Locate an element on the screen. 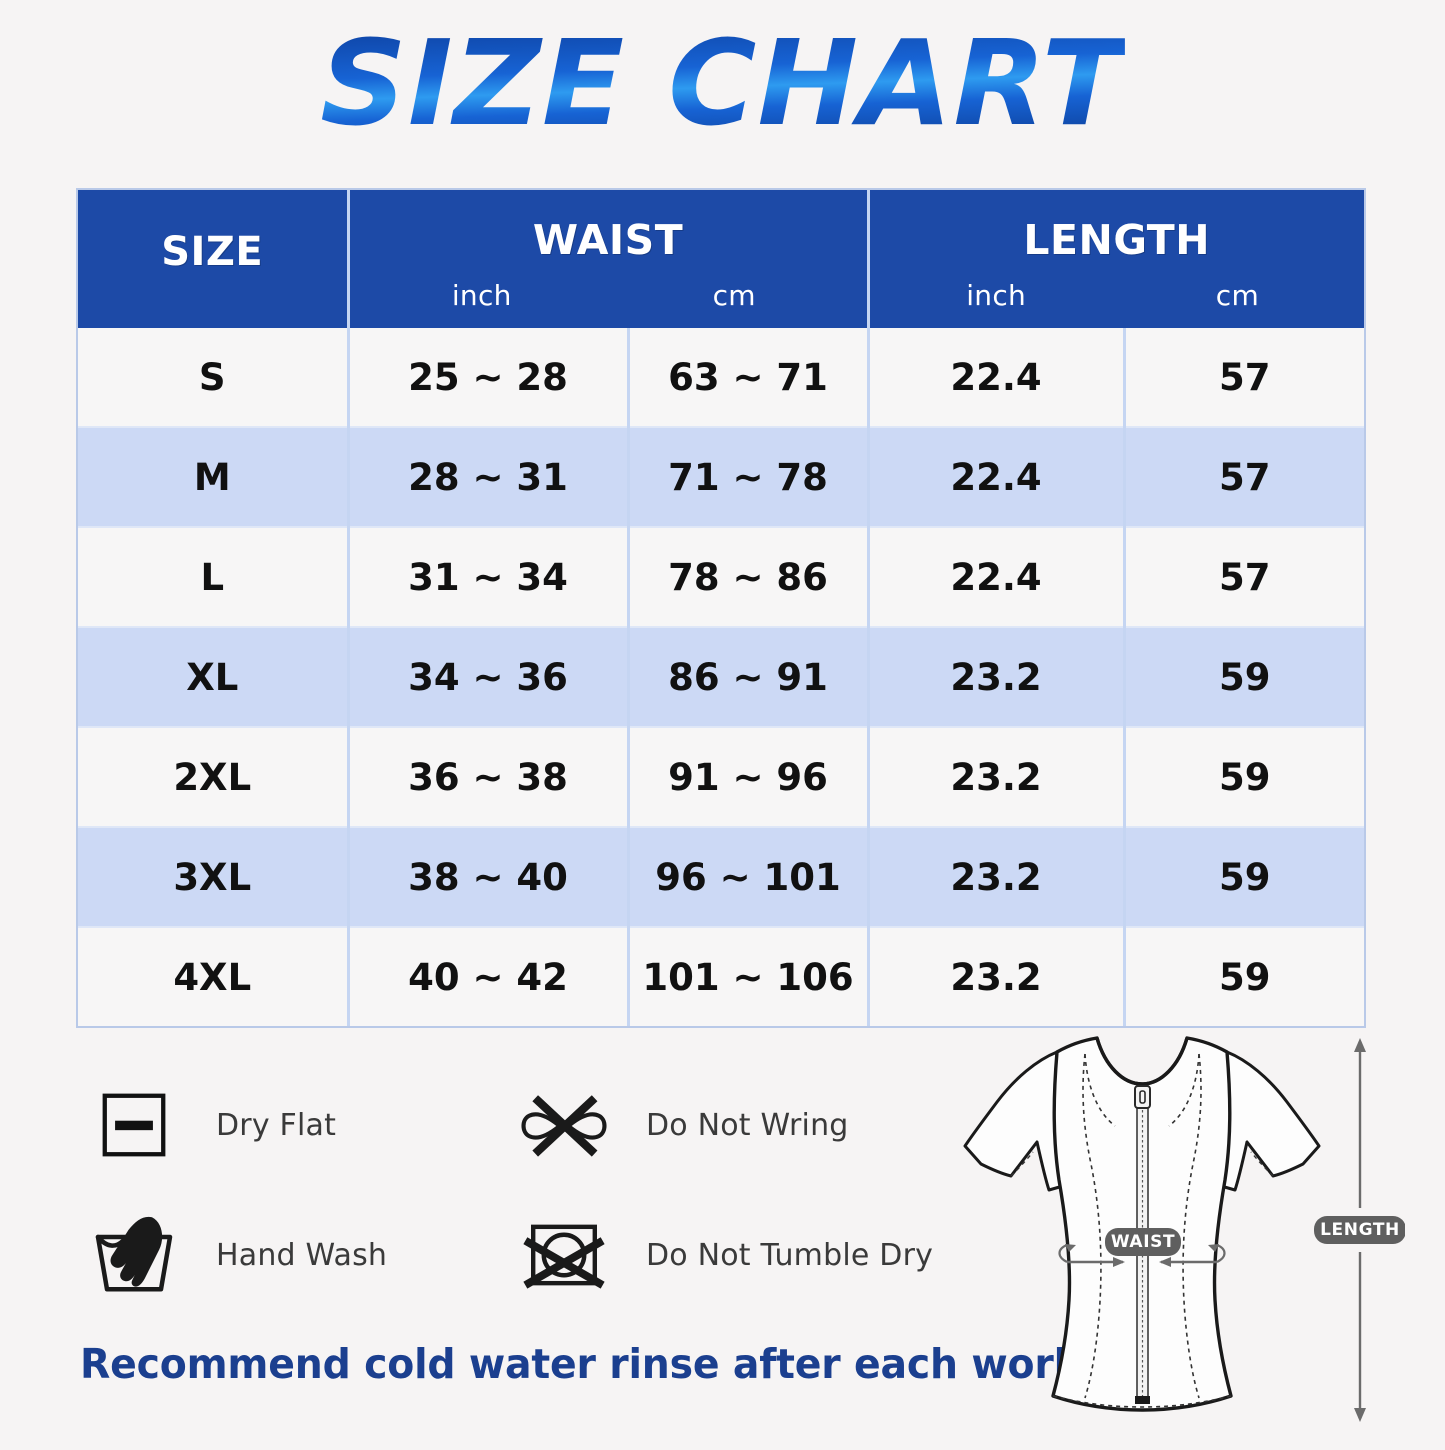  seam-shoulder-right is located at coordinates (1184, 1090).